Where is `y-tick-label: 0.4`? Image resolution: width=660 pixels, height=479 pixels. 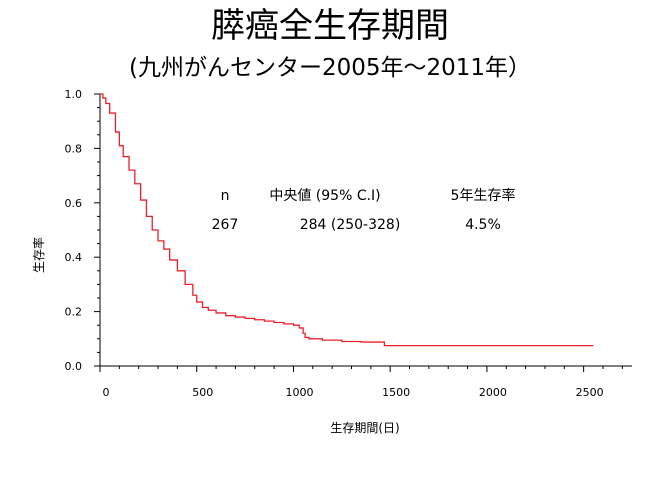 y-tick-label: 0.4 is located at coordinates (74, 257).